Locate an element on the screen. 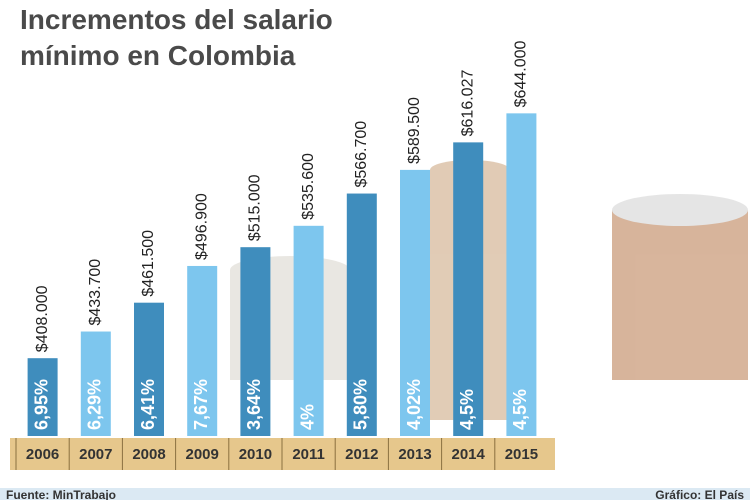 This screenshot has height=500, width=750. x-tick-label: 2013 is located at coordinates (414, 454).